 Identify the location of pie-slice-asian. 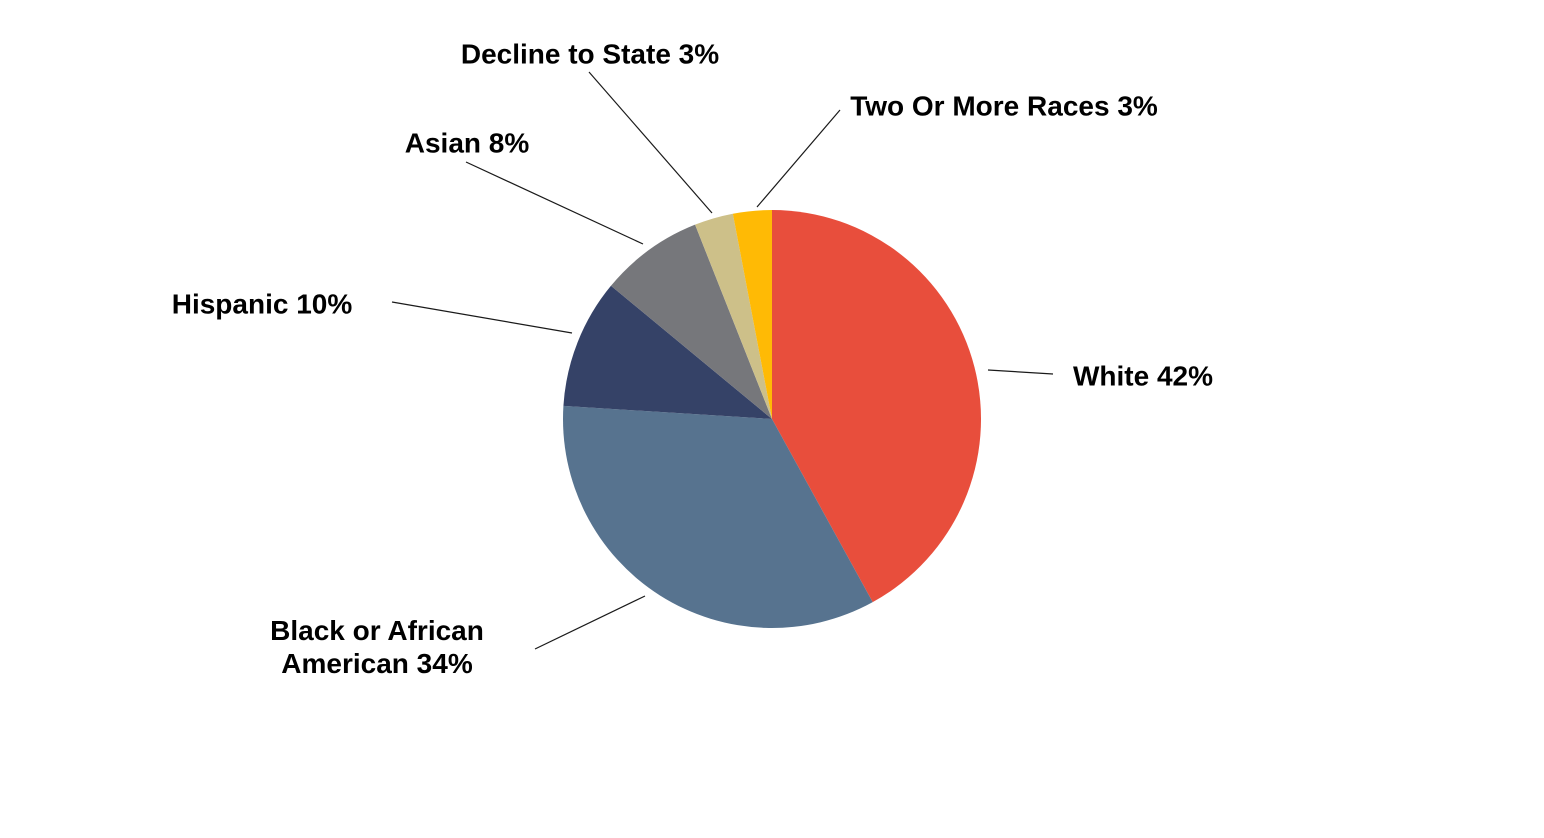
(691, 321).